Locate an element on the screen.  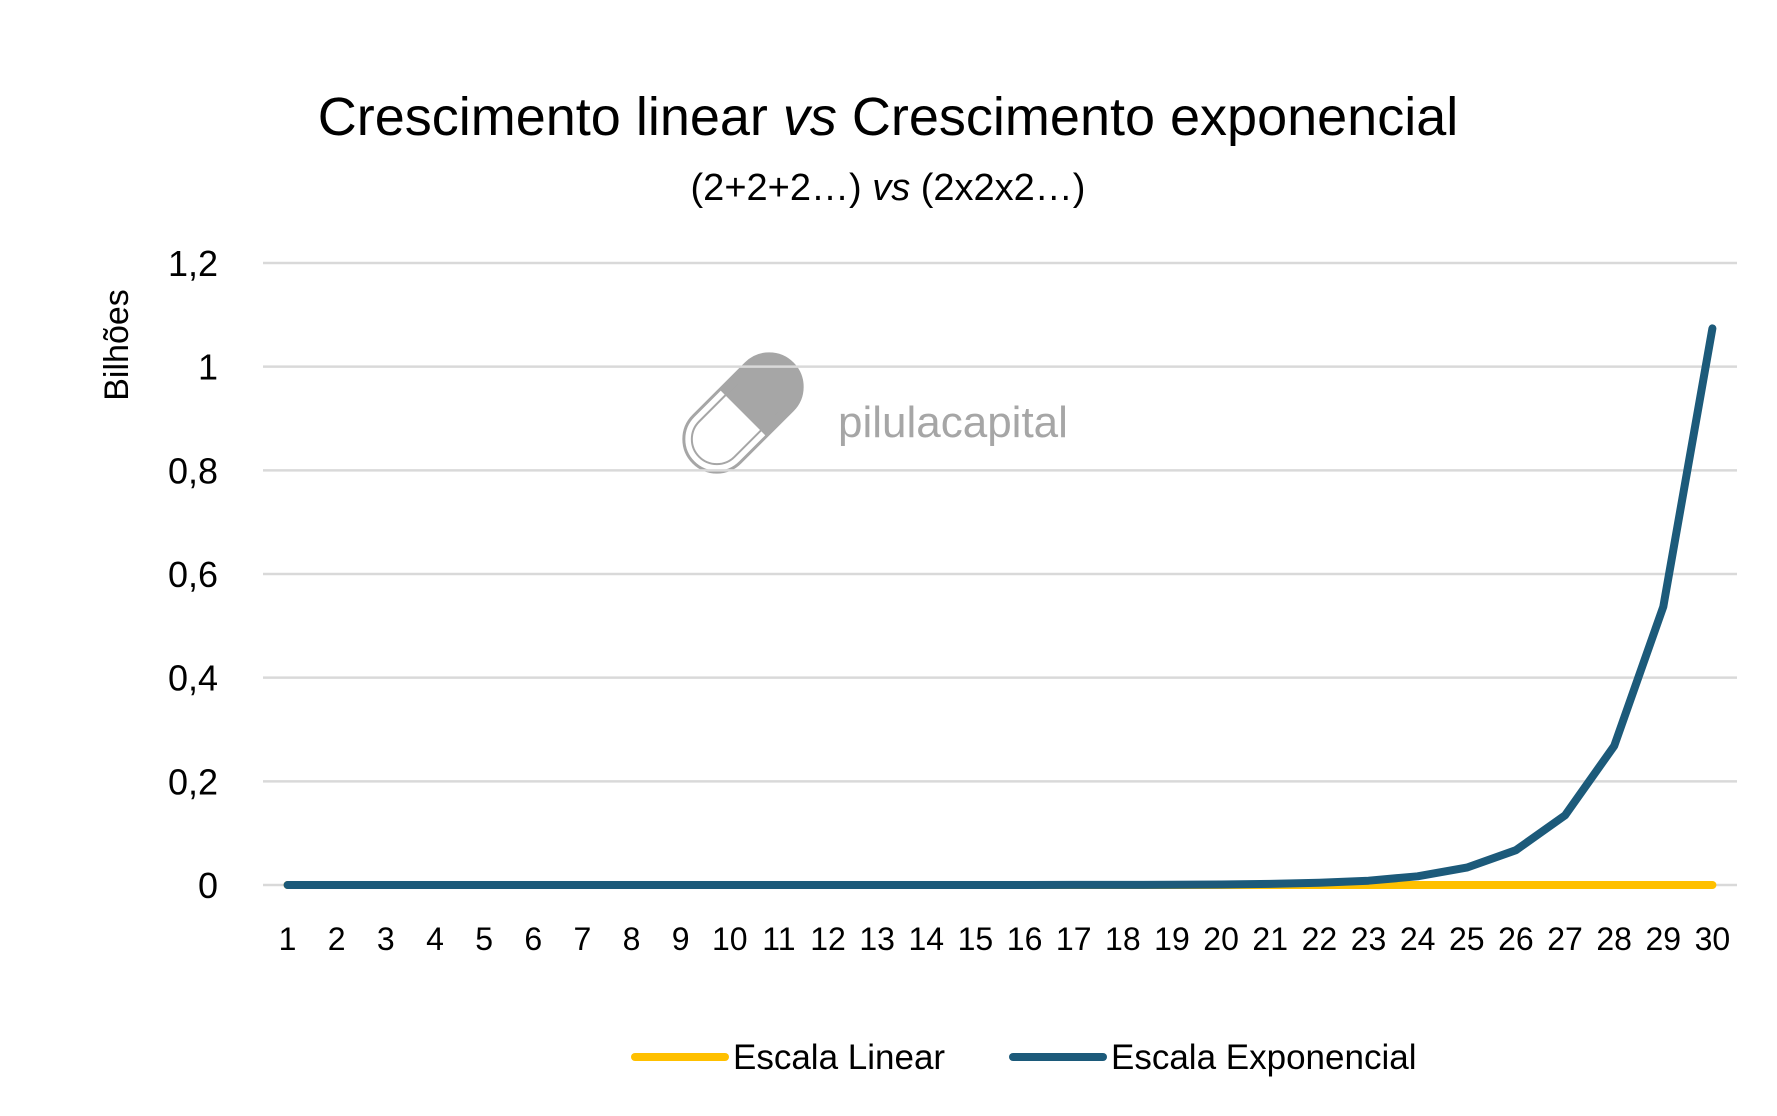
y-axis-ticks: 0 0,2 0,4 0,6 0,8 1 1,2 is located at coordinates (193, 574).